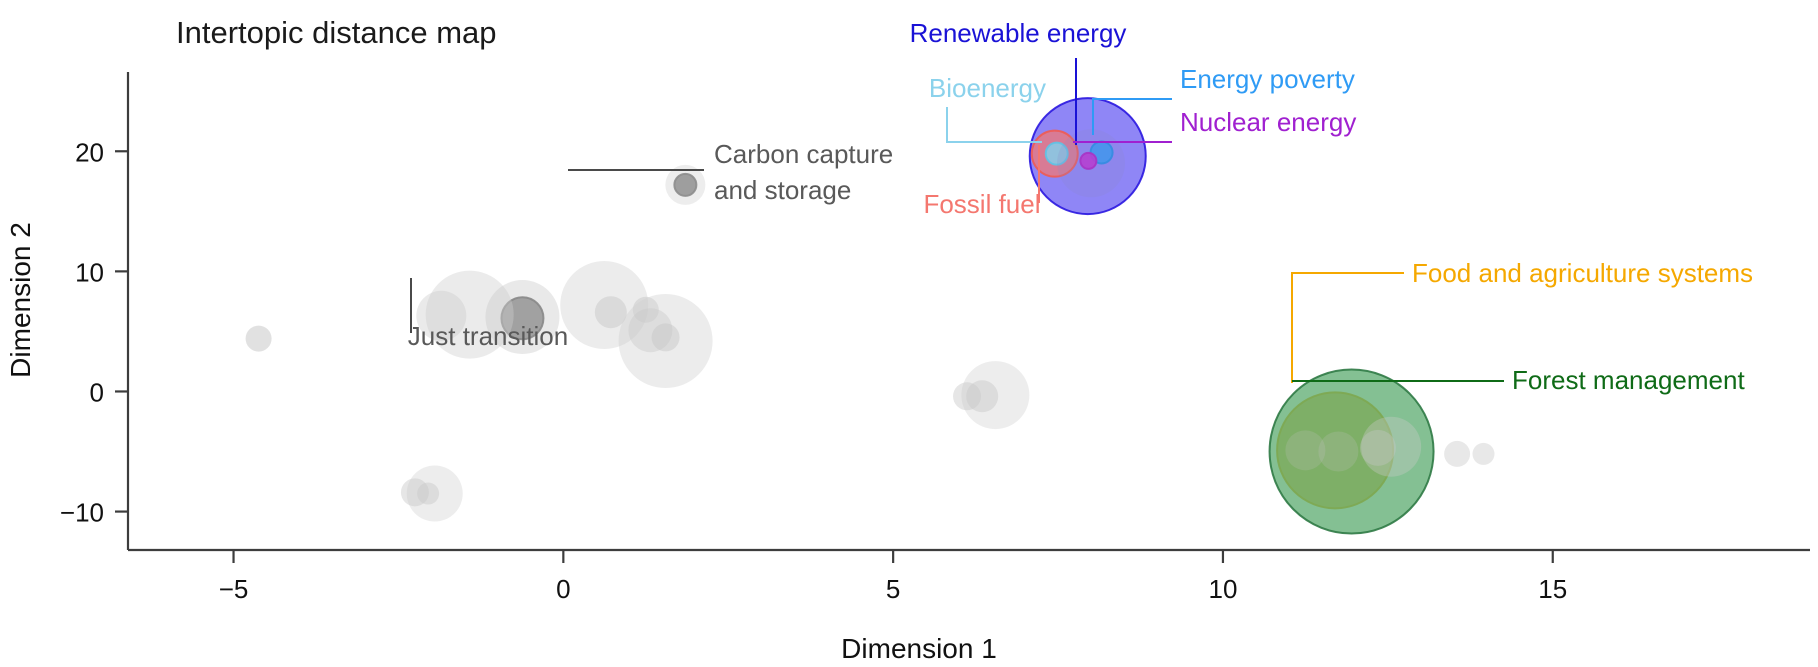 The width and height of the screenshot is (1818, 667). Describe the element at coordinates (89, 152) in the screenshot. I see `y-tick-label: 20` at that location.